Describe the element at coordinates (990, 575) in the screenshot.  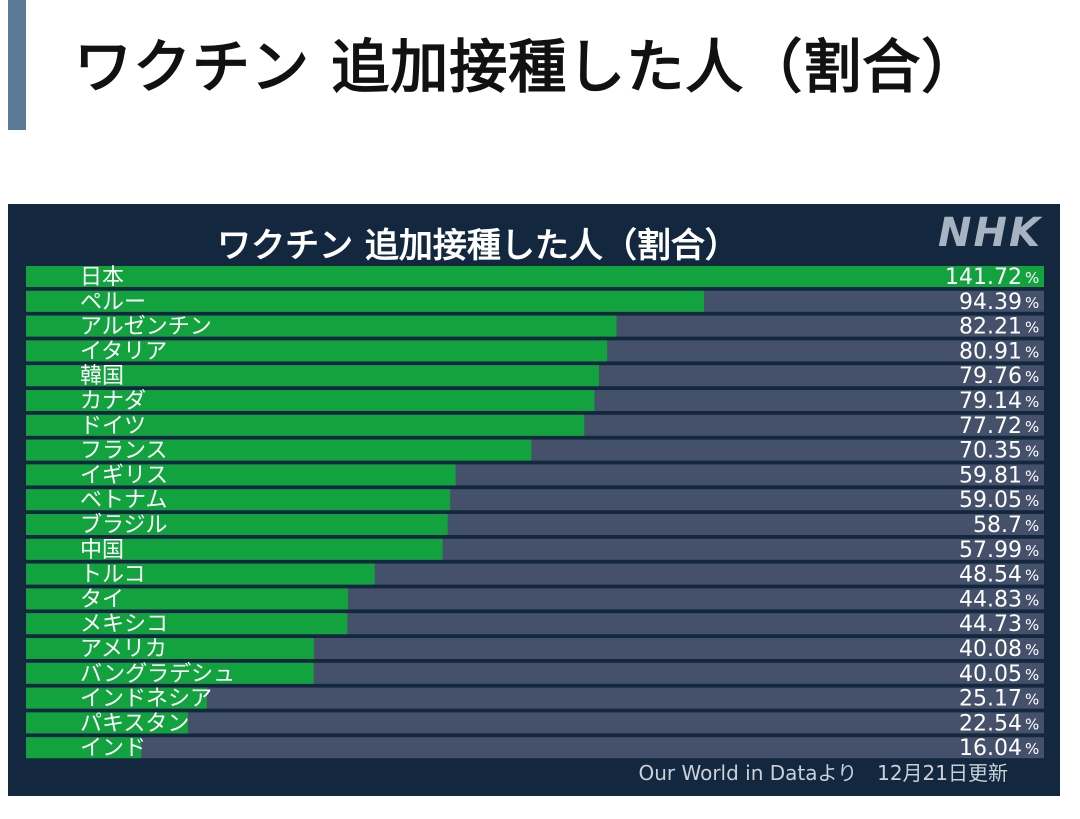
I see `value-label: 48.54` at that location.